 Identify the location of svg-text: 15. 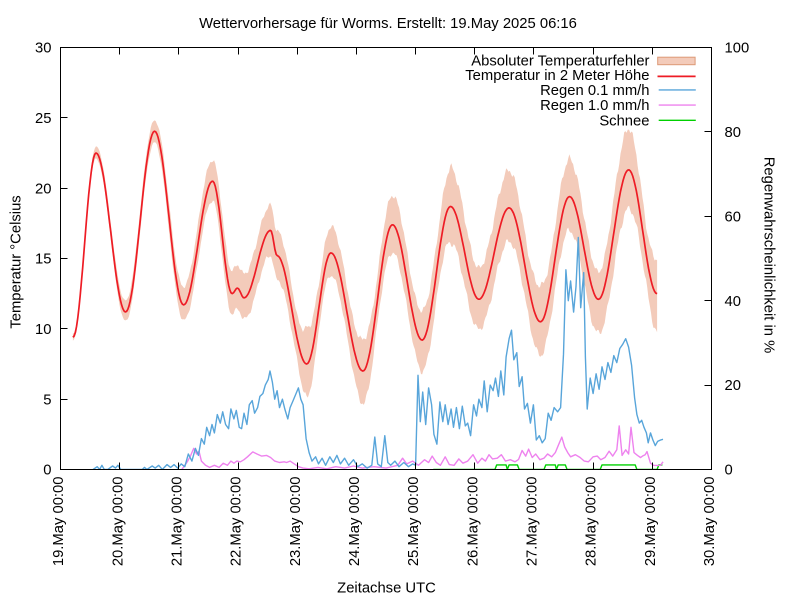
(43, 260).